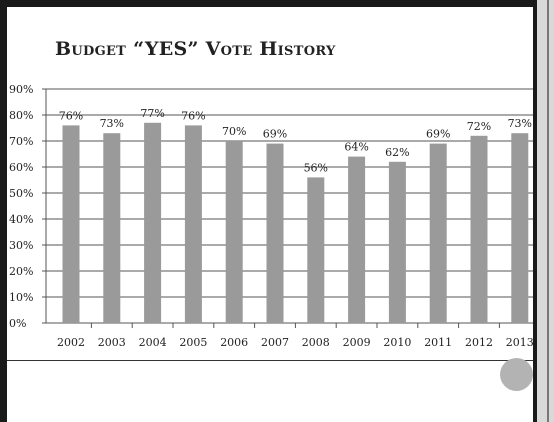 Image resolution: width=554 pixels, height=422 pixels. Describe the element at coordinates (17, 323) in the screenshot. I see `y-tick-label: 0%` at that location.